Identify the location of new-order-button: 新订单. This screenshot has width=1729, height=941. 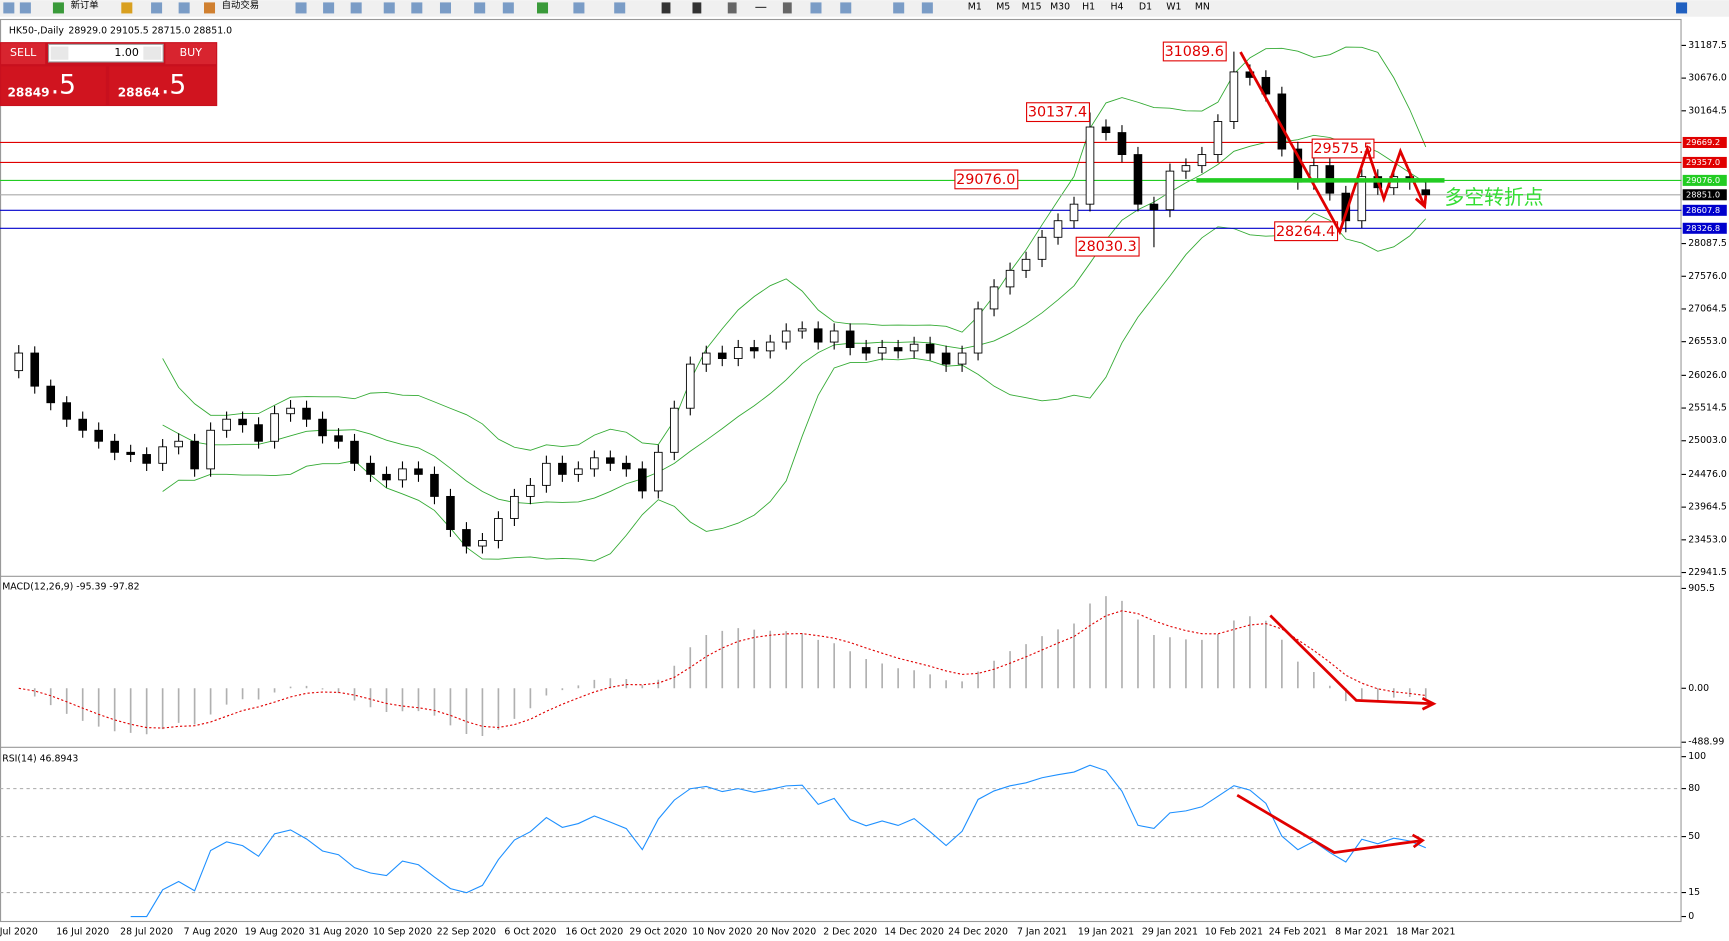
(85, 5).